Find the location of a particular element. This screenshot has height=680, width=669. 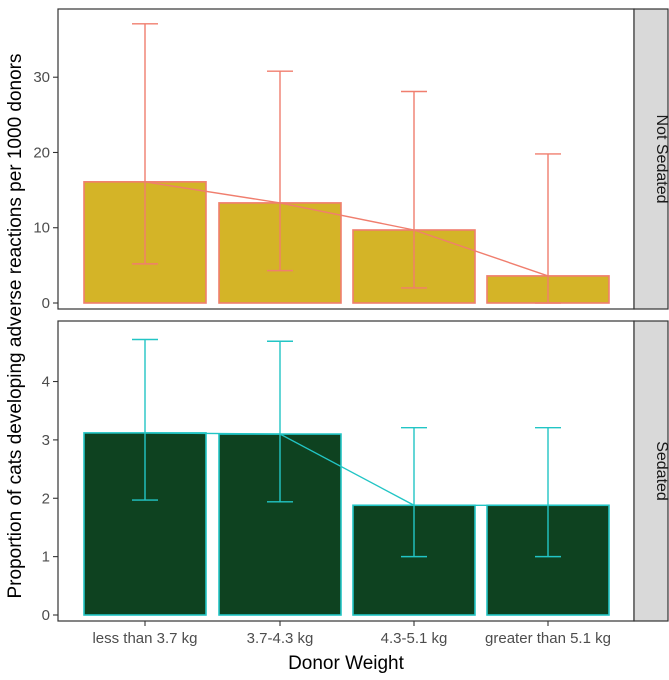

y-tick-label: 30 is located at coordinates (41, 77).